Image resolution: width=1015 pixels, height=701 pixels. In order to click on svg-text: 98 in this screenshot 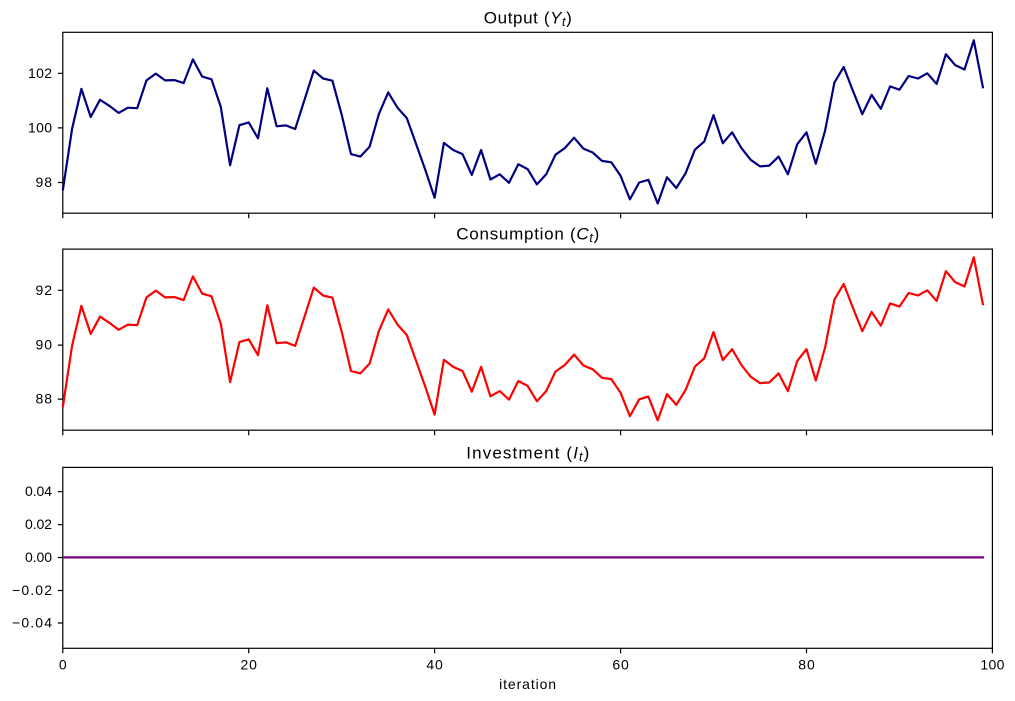, I will do `click(44, 182)`.